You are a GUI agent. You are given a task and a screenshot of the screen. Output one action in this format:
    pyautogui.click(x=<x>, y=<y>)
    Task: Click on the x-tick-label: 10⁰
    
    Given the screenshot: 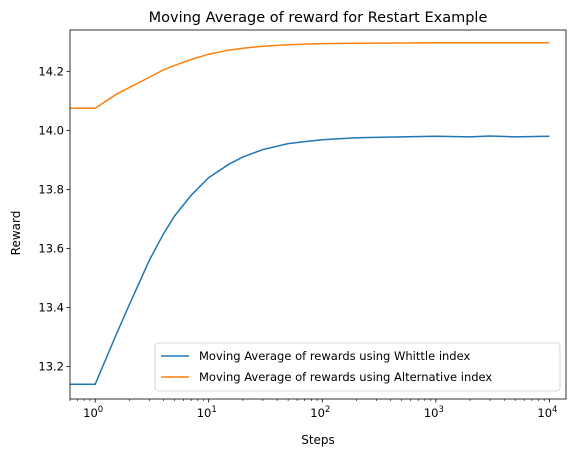 What is the action you would take?
    pyautogui.click(x=93, y=412)
    